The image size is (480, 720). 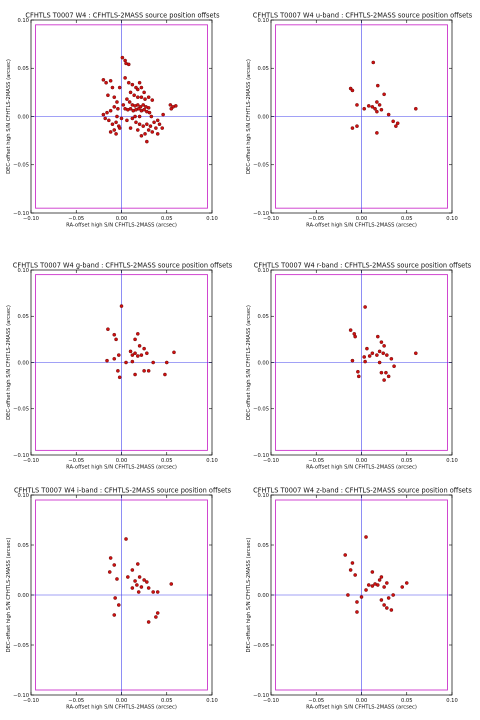 I want to click on x-tick-label: 0.10, so click(x=452, y=219).